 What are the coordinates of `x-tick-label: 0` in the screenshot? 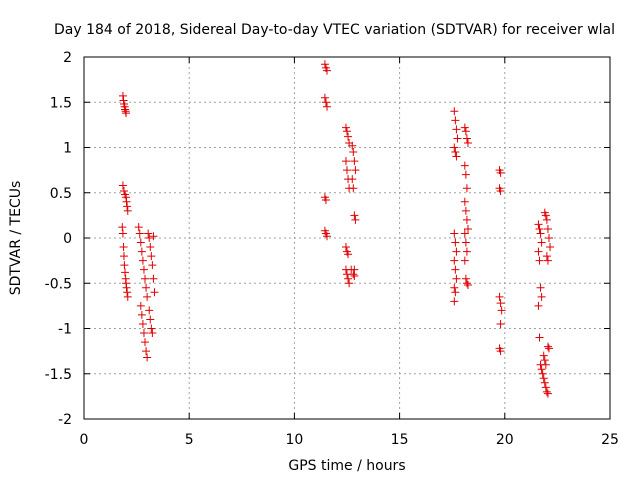 It's located at (84, 440).